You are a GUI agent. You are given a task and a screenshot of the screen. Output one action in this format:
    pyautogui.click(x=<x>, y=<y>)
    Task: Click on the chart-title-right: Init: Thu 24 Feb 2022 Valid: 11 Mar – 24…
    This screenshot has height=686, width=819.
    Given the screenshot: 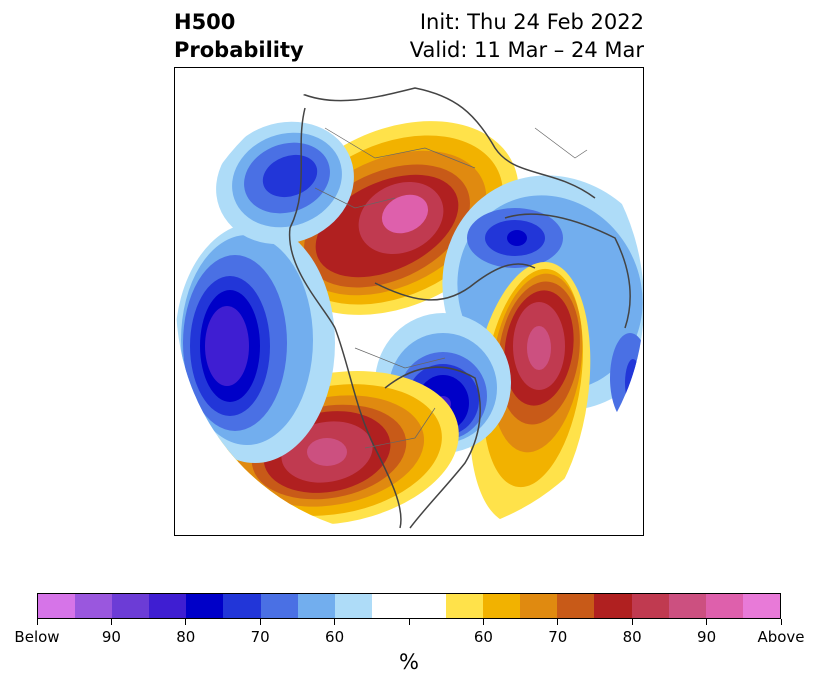 What is the action you would take?
    pyautogui.click(x=527, y=36)
    